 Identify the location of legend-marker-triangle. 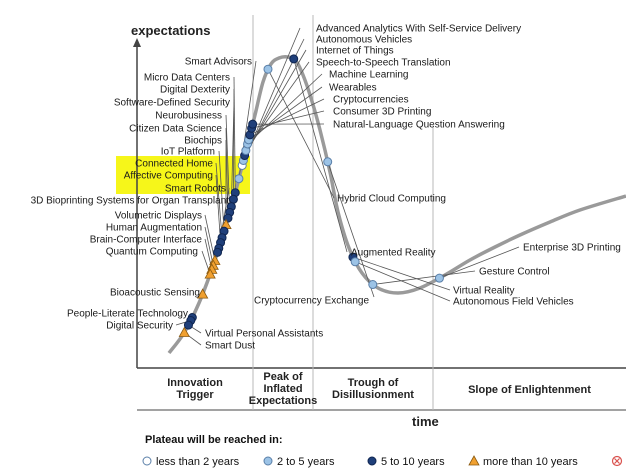
(474, 460).